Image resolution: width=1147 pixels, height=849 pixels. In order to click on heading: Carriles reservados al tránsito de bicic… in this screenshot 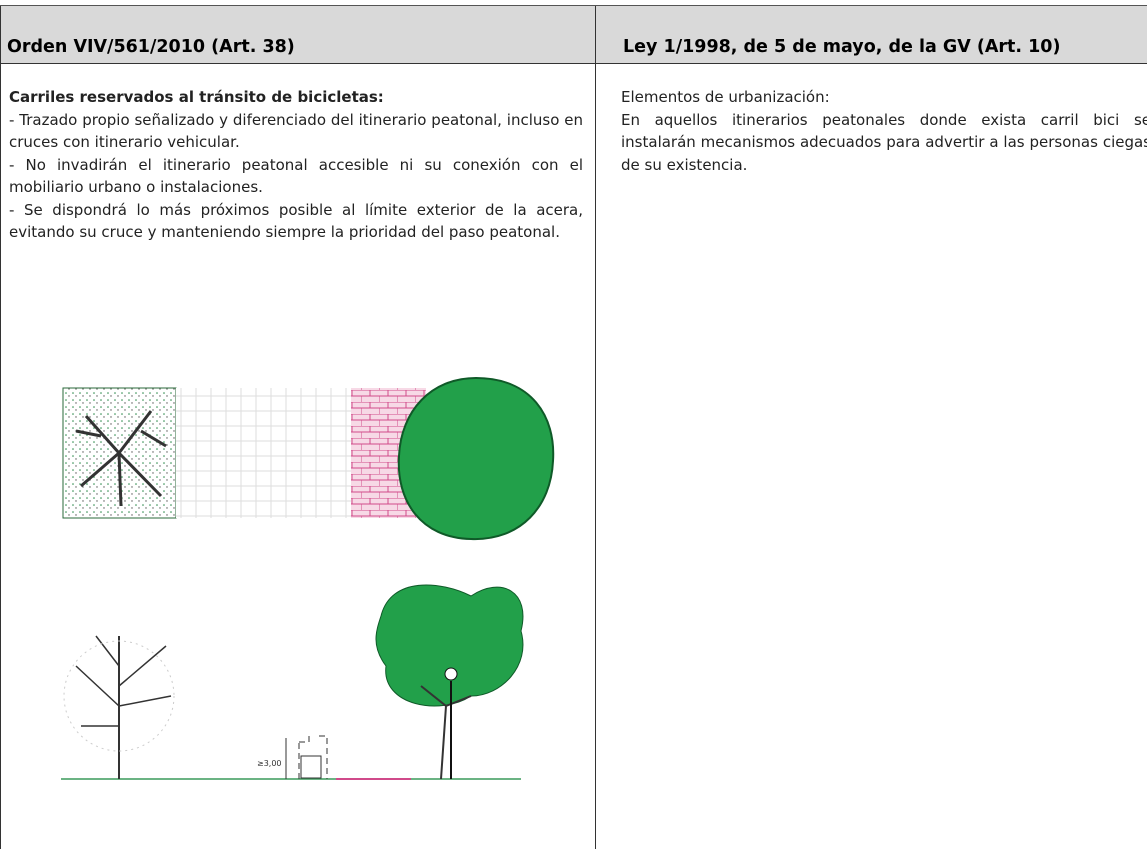, I will do `click(196, 97)`.